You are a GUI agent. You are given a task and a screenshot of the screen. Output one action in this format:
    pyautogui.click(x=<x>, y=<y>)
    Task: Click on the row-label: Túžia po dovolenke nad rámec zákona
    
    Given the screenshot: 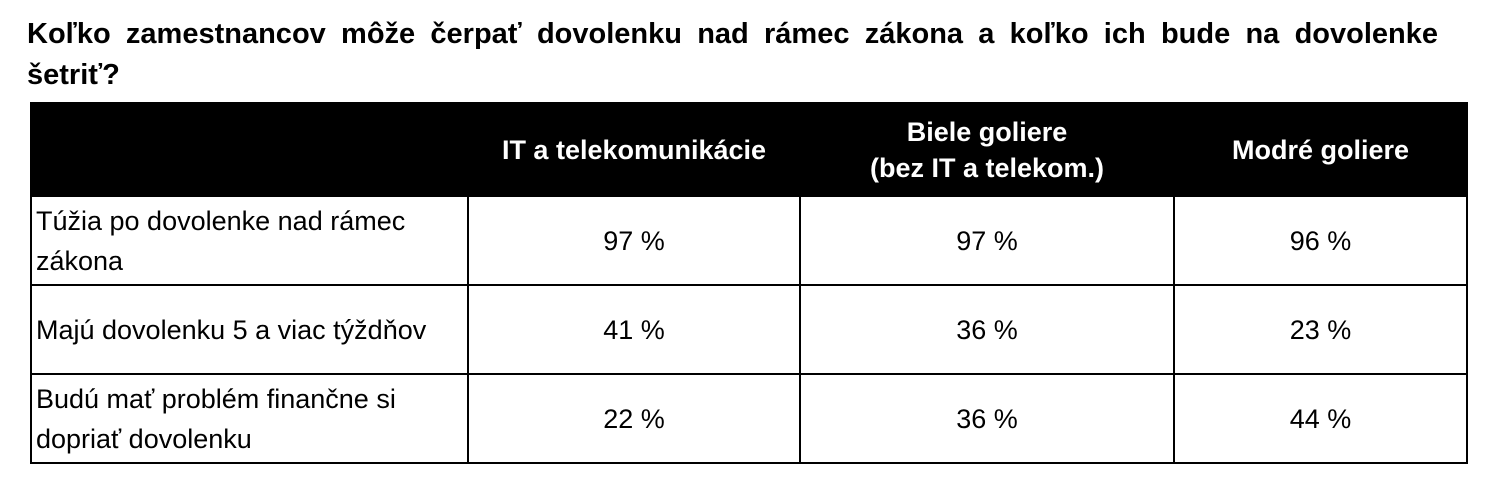 What is the action you would take?
    pyautogui.click(x=249, y=240)
    